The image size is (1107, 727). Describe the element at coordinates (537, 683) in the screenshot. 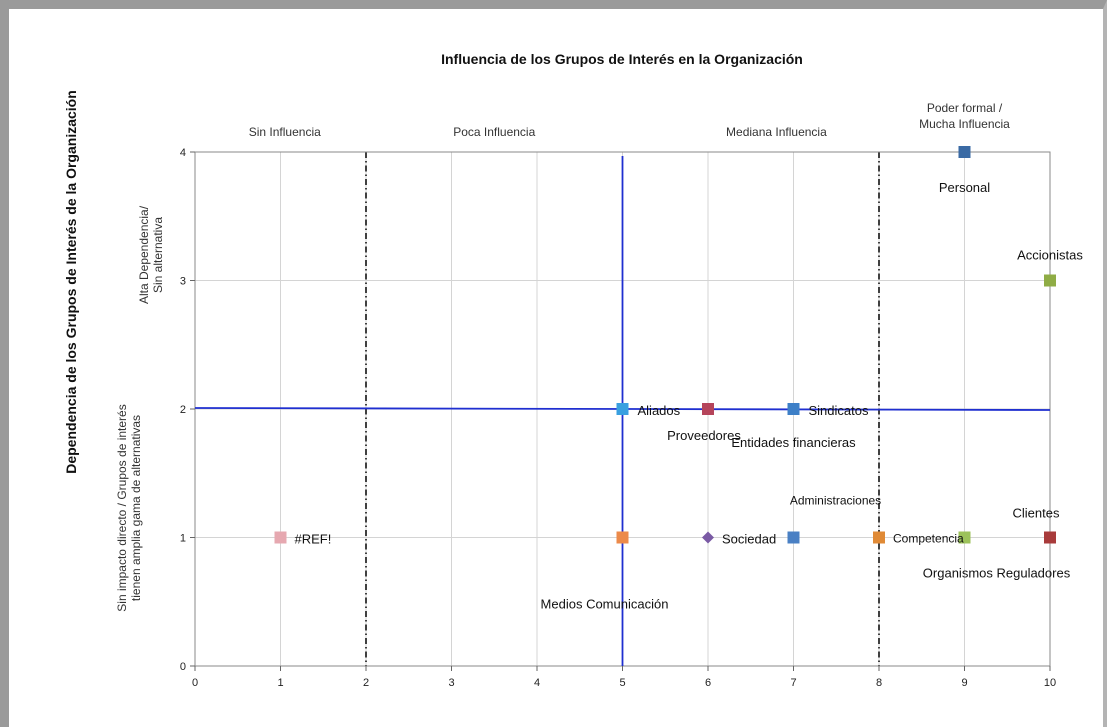

I see `x-tick-label-4: 4` at that location.